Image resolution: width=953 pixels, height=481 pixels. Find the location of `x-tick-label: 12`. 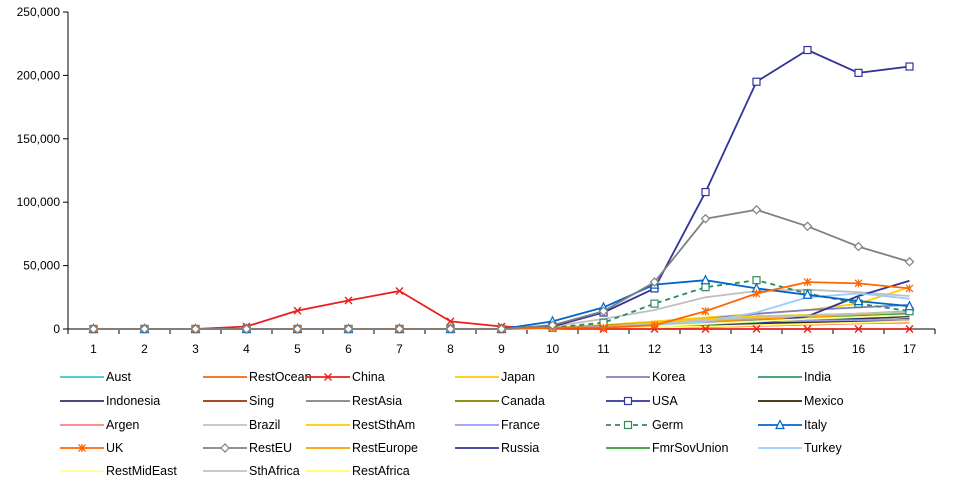

x-tick-label: 12 is located at coordinates (655, 349).